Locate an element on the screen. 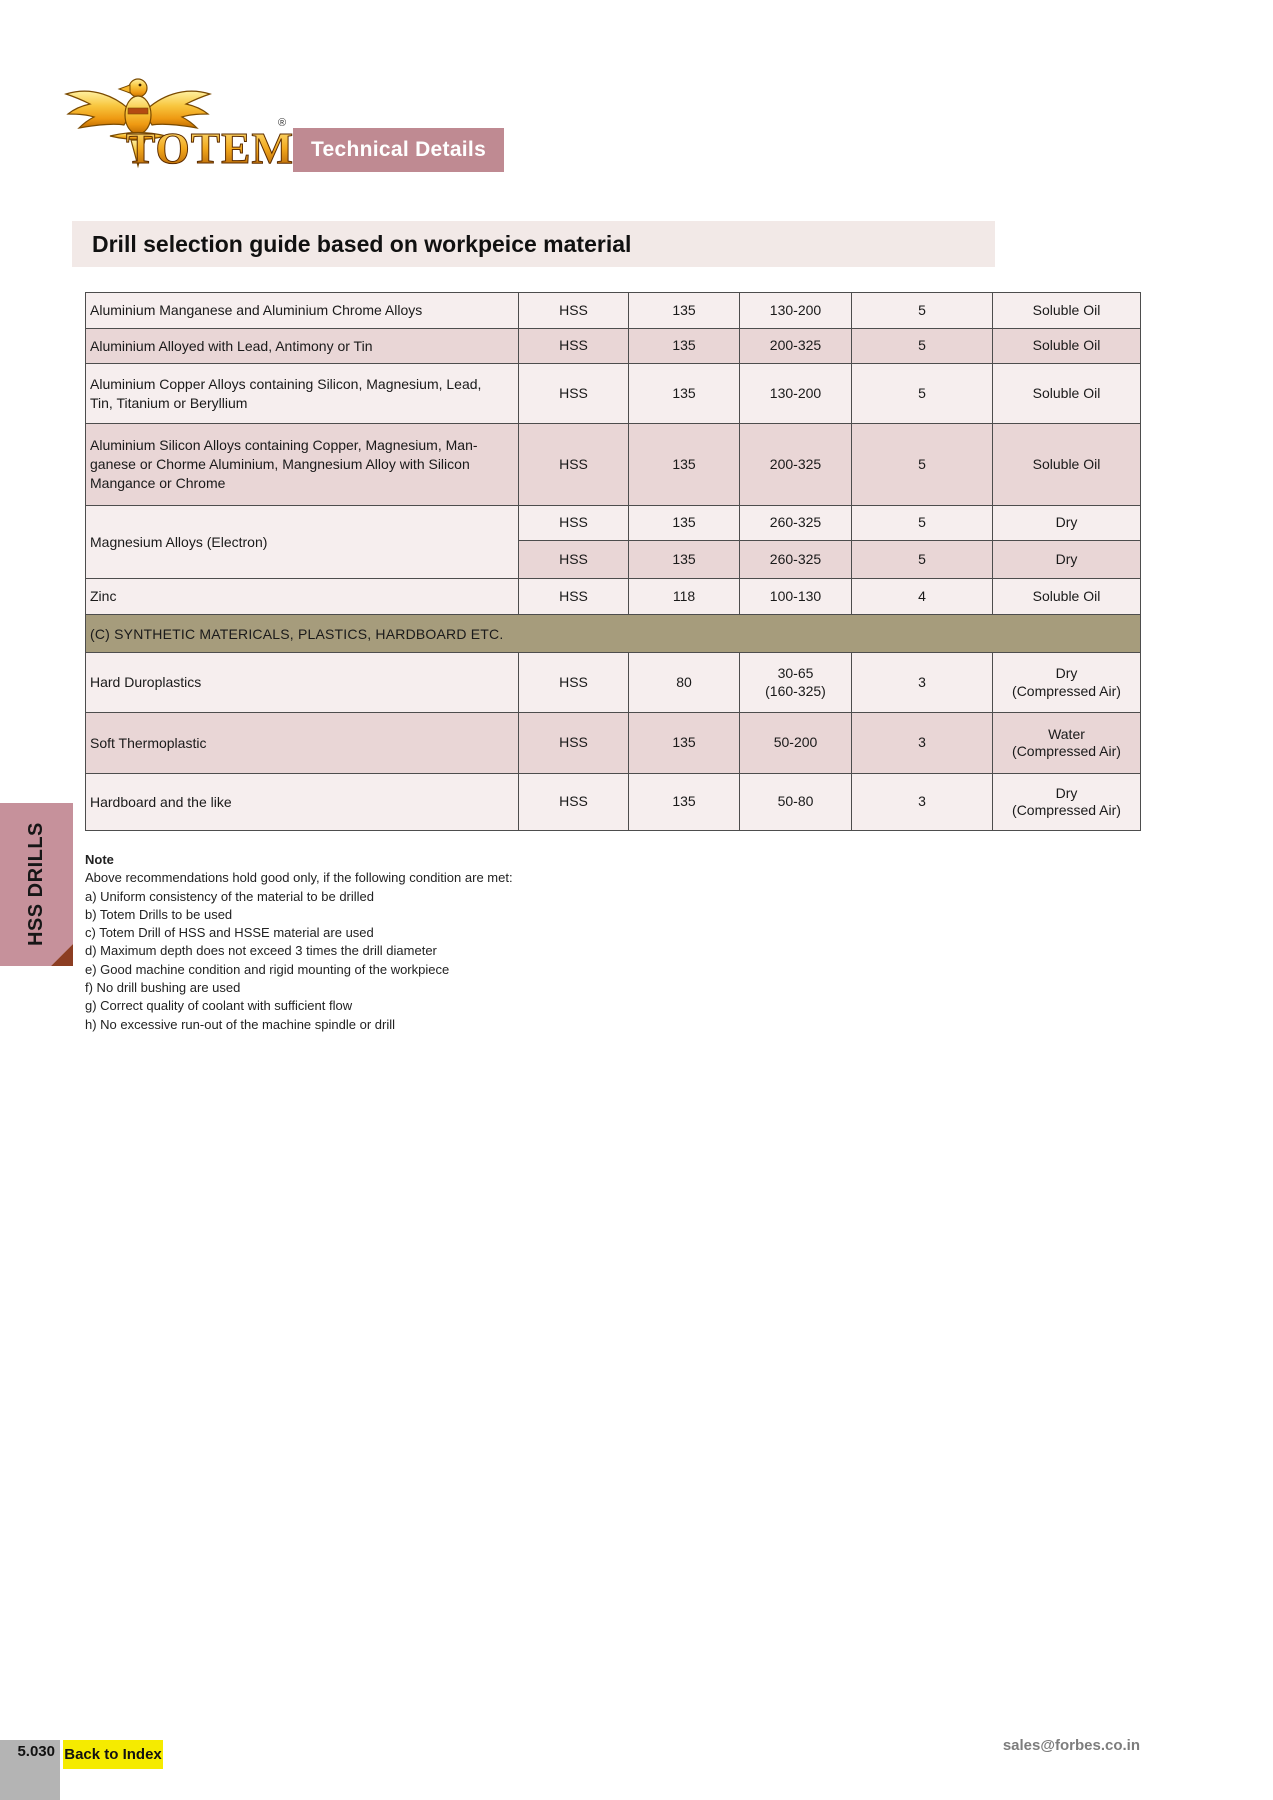  note-item: f) No drill bushing are used is located at coordinates (163, 988).